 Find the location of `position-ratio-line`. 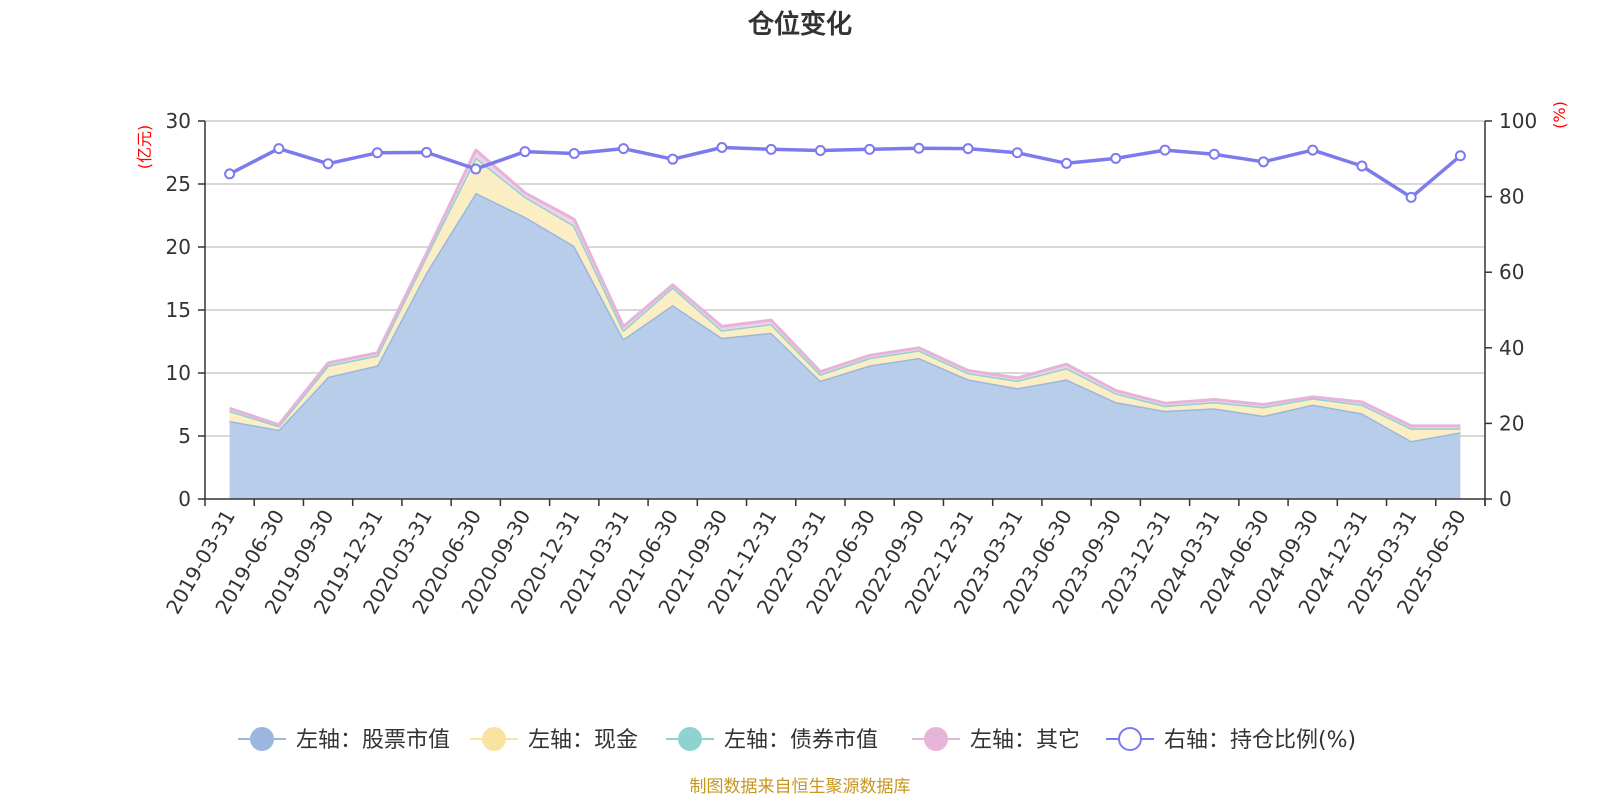

position-ratio-line is located at coordinates (845, 172).